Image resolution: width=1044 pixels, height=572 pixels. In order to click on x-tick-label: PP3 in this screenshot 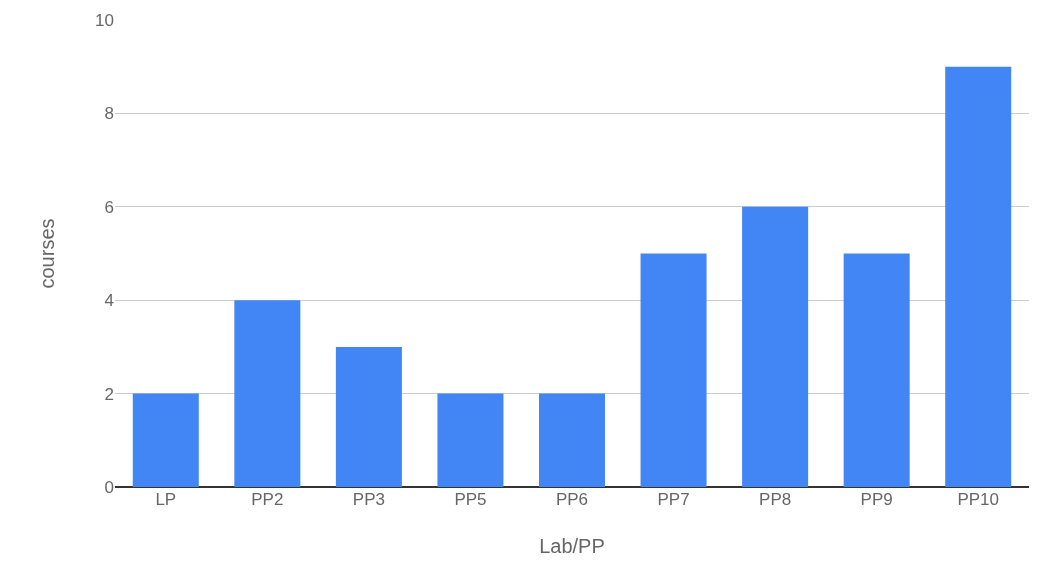, I will do `click(368, 499)`.